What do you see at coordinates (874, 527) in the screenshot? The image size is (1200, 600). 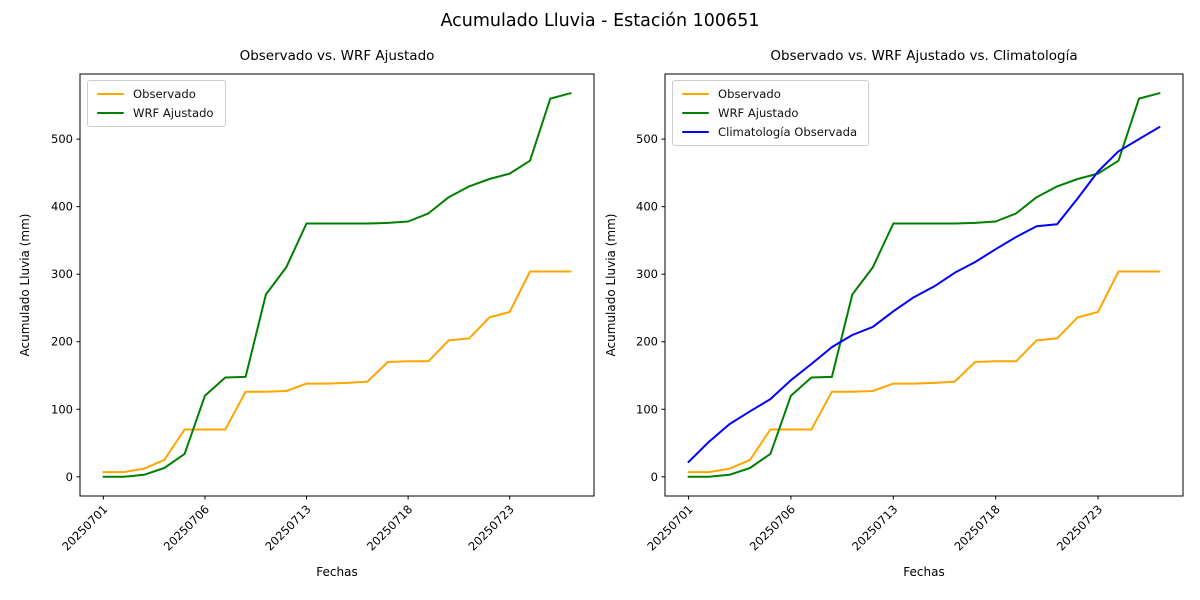 I see `x-tick-label: 20250713` at bounding box center [874, 527].